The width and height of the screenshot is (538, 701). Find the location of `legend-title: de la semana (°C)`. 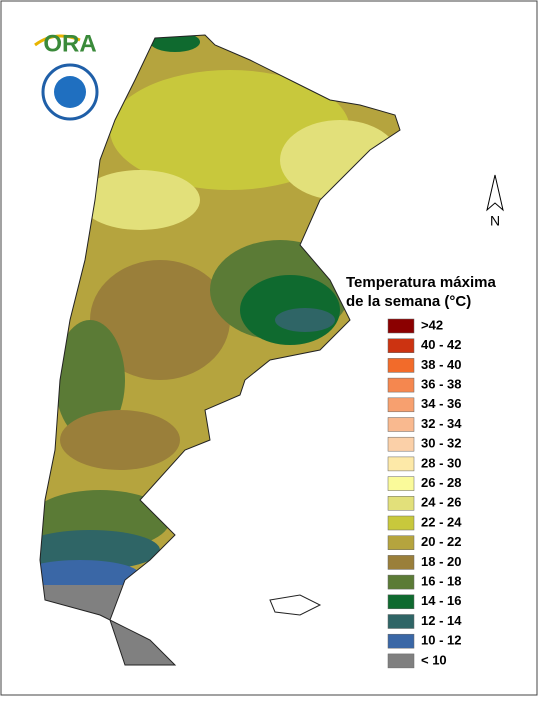

legend-title: de la semana (°C) is located at coordinates (408, 301).